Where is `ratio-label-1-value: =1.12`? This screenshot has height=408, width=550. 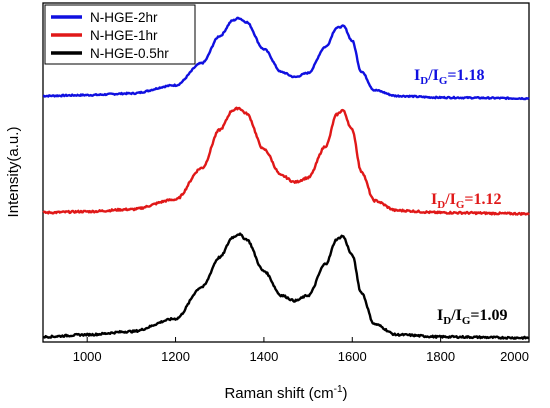 ratio-label-1-value: =1.12 is located at coordinates (482, 199).